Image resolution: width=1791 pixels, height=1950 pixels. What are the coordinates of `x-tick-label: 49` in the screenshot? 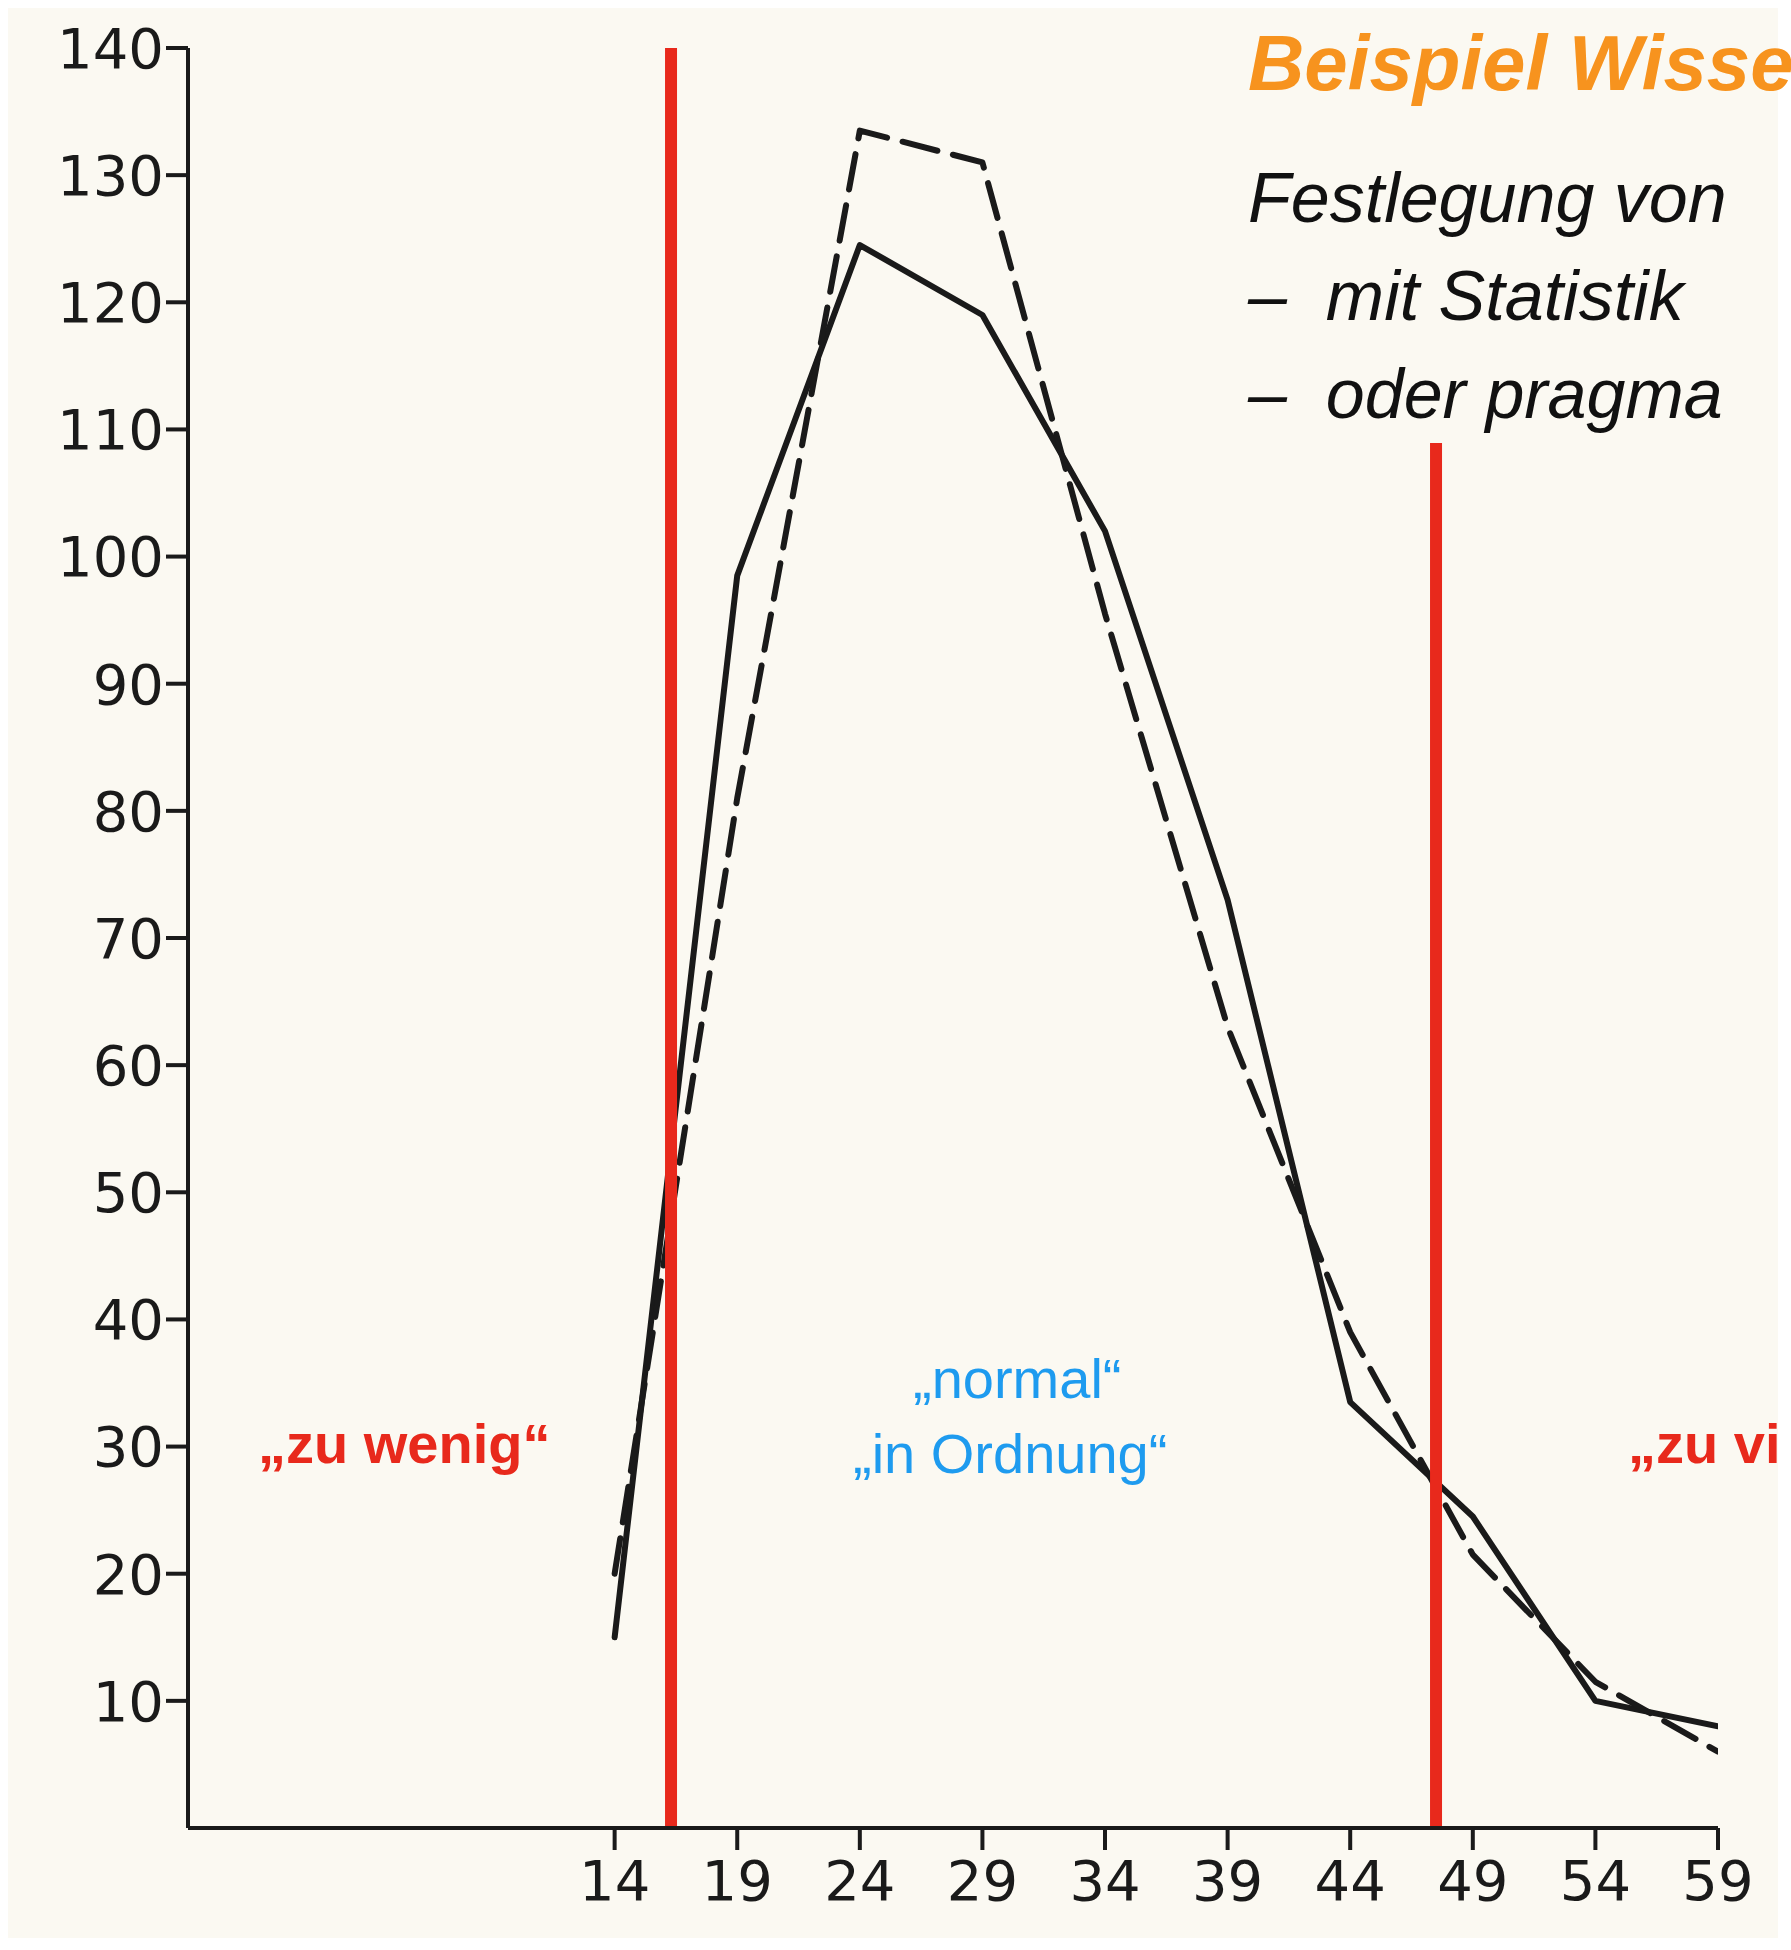 It's located at (1473, 1880).